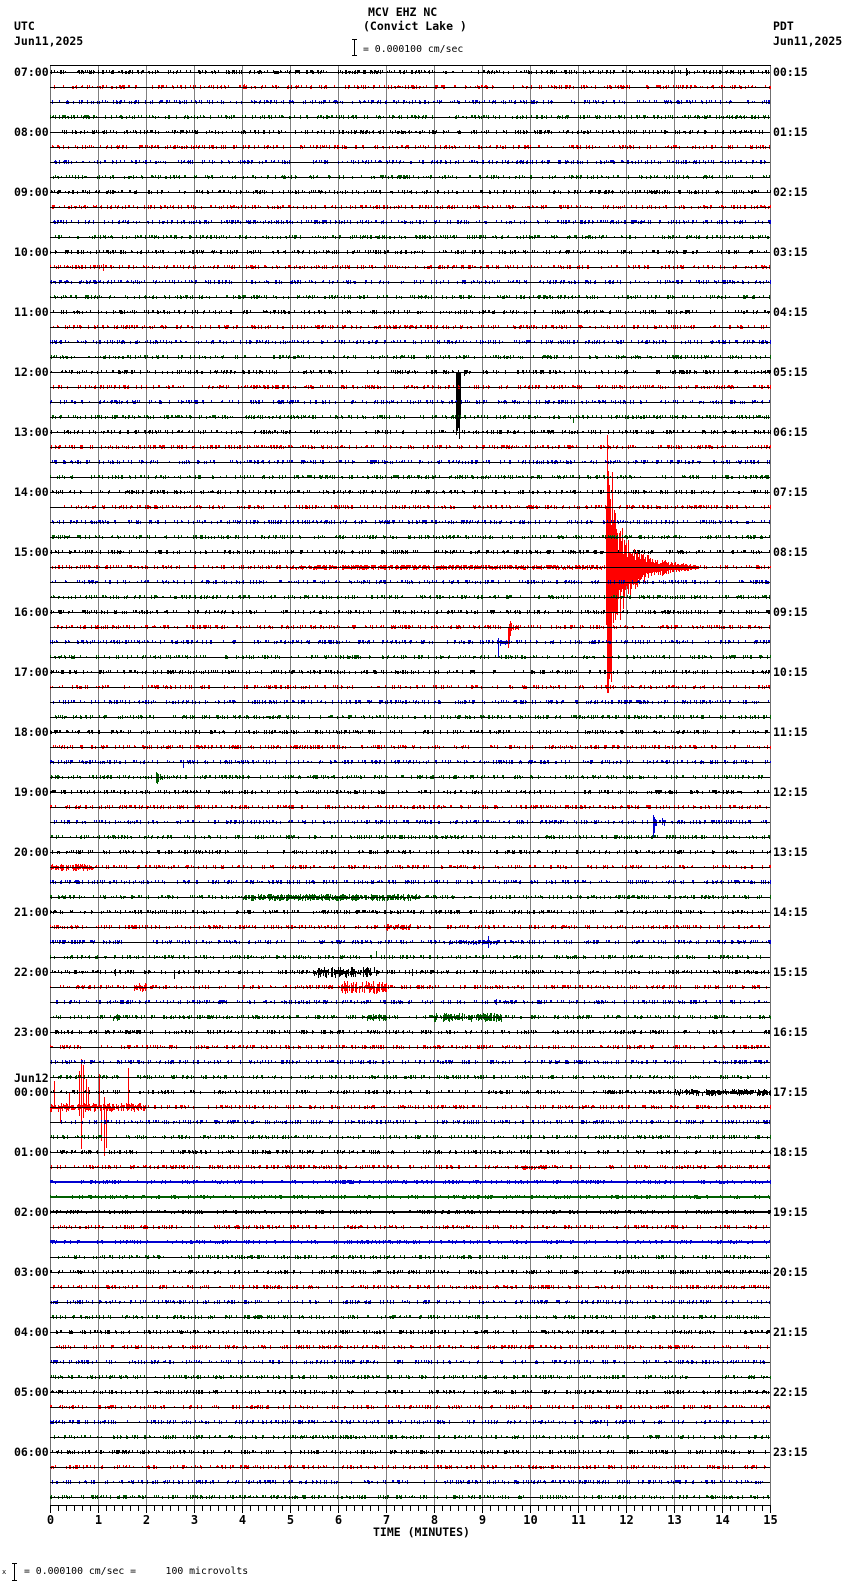 This screenshot has width=850, height=1584. Describe the element at coordinates (403, 12) in the screenshot. I see `station-title: MCV EHZ NC` at that location.